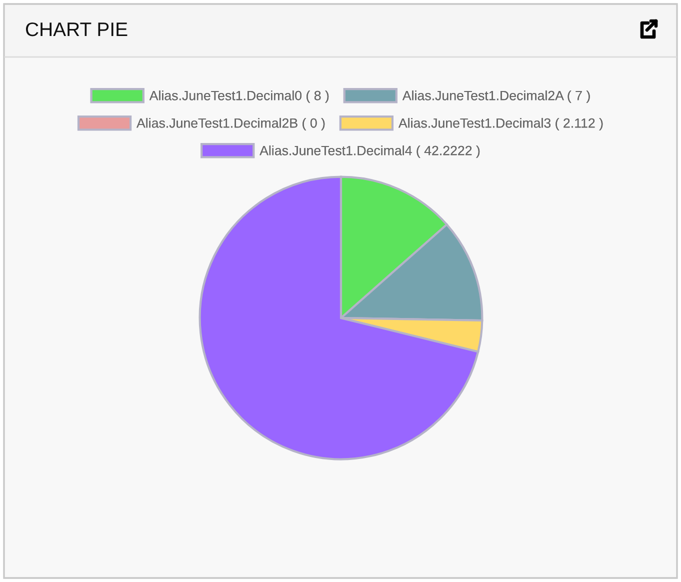 This screenshot has width=681, height=582. What do you see at coordinates (77, 29) in the screenshot?
I see `chart-title: CHART PIE` at bounding box center [77, 29].